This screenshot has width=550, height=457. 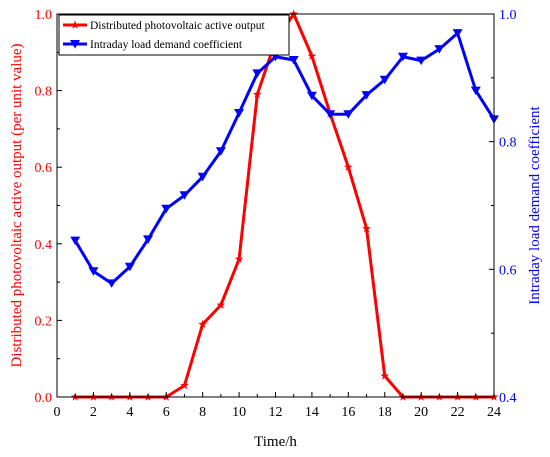 I want to click on x-tick-label: 8, so click(x=202, y=412).